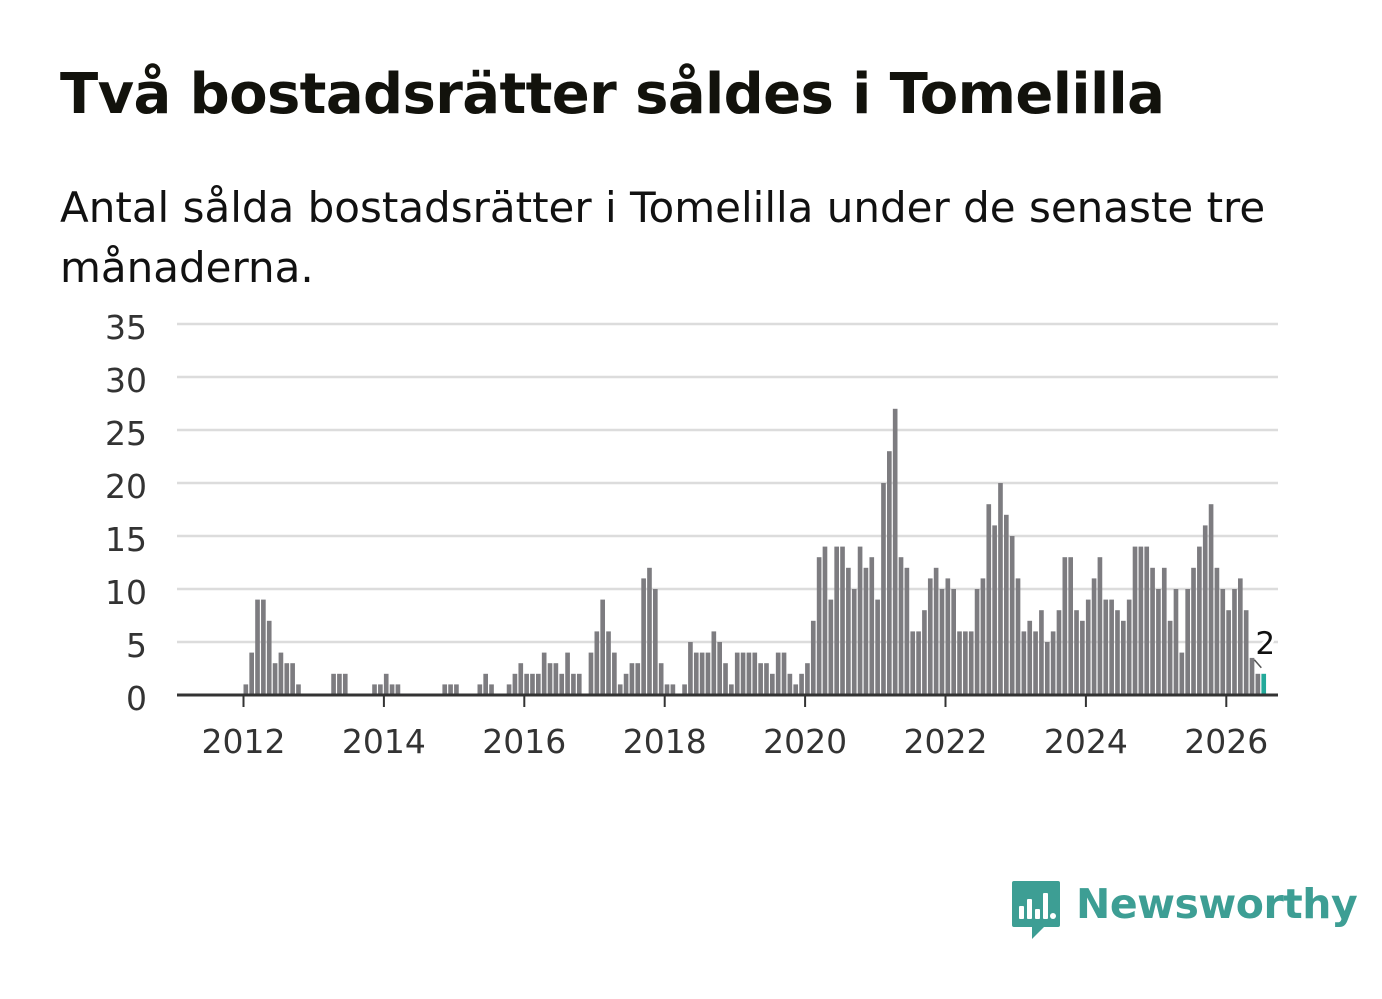 The height and width of the screenshot is (999, 1382). Describe the element at coordinates (727, 700) in the screenshot. I see `axes` at that location.